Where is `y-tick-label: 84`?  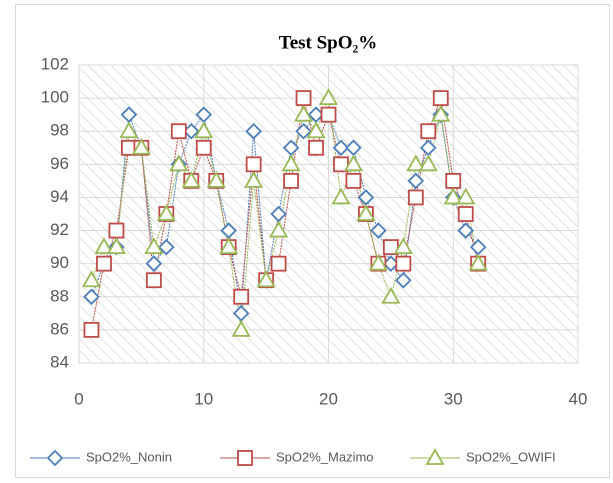 y-tick-label: 84 is located at coordinates (59, 361).